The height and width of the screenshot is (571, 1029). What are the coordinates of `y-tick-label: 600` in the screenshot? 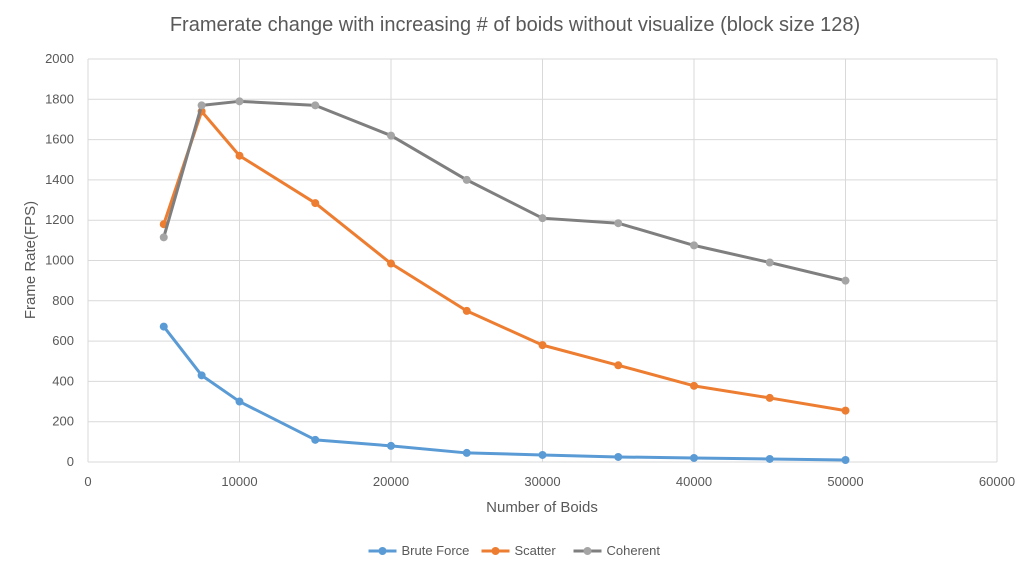 It's located at (63, 340).